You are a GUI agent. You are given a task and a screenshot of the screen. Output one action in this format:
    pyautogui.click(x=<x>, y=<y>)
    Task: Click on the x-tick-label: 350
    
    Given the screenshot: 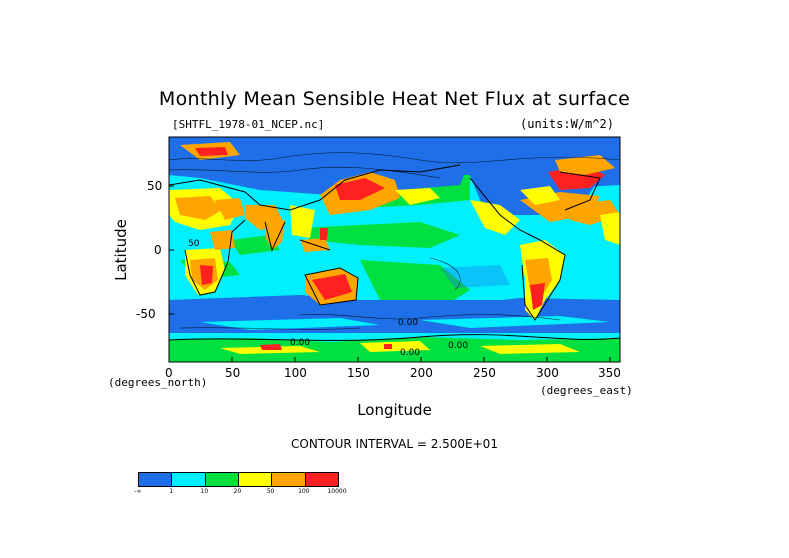 What is the action you would take?
    pyautogui.click(x=609, y=373)
    